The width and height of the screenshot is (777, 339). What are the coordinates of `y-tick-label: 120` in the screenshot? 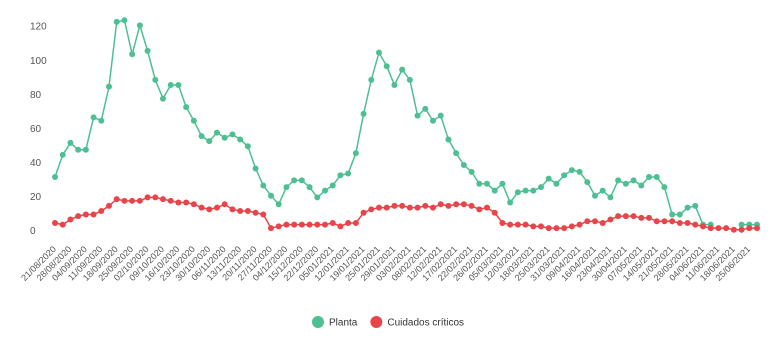 It's located at (38, 27).